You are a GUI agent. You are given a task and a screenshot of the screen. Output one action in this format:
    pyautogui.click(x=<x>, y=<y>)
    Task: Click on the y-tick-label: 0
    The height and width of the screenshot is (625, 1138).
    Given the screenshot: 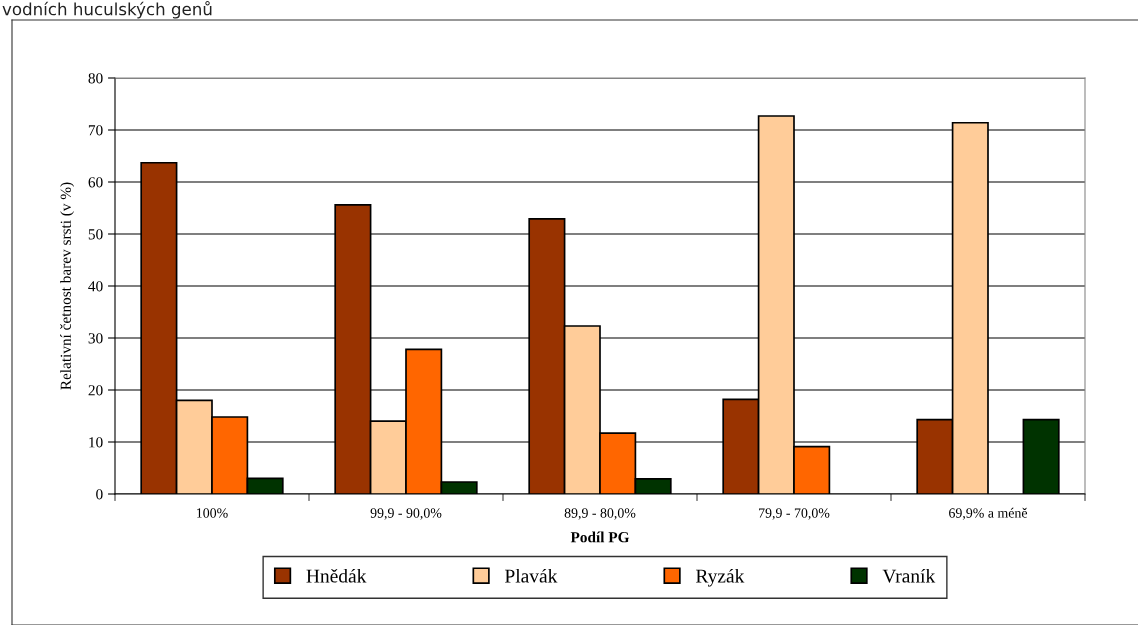 What is the action you would take?
    pyautogui.click(x=99, y=494)
    